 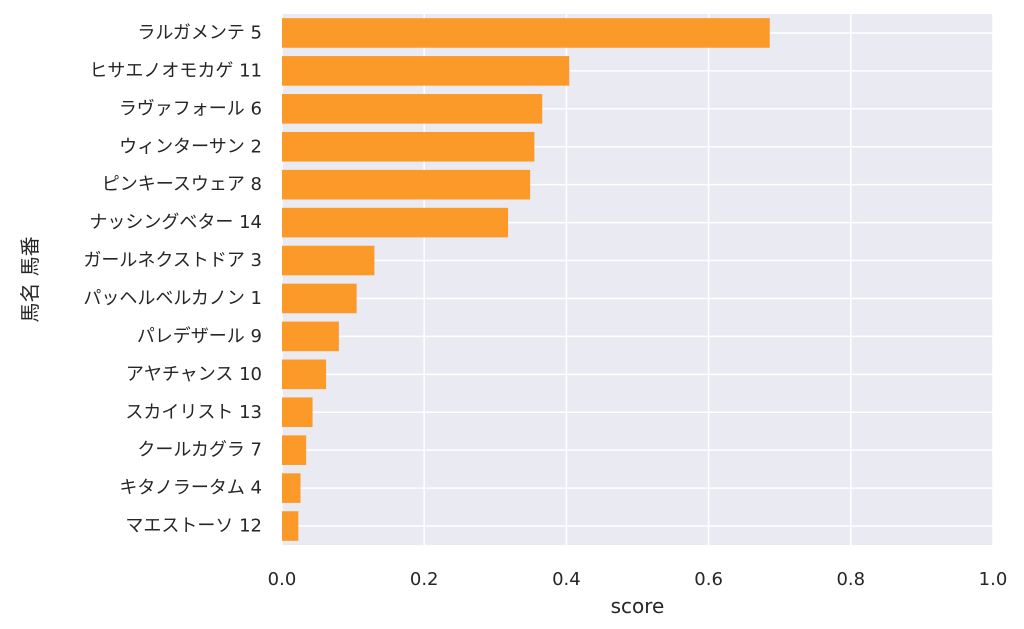 I want to click on x-tick-labels: 0.0 0.2 0.4 0.6 0.8 1.0, so click(x=638, y=579).